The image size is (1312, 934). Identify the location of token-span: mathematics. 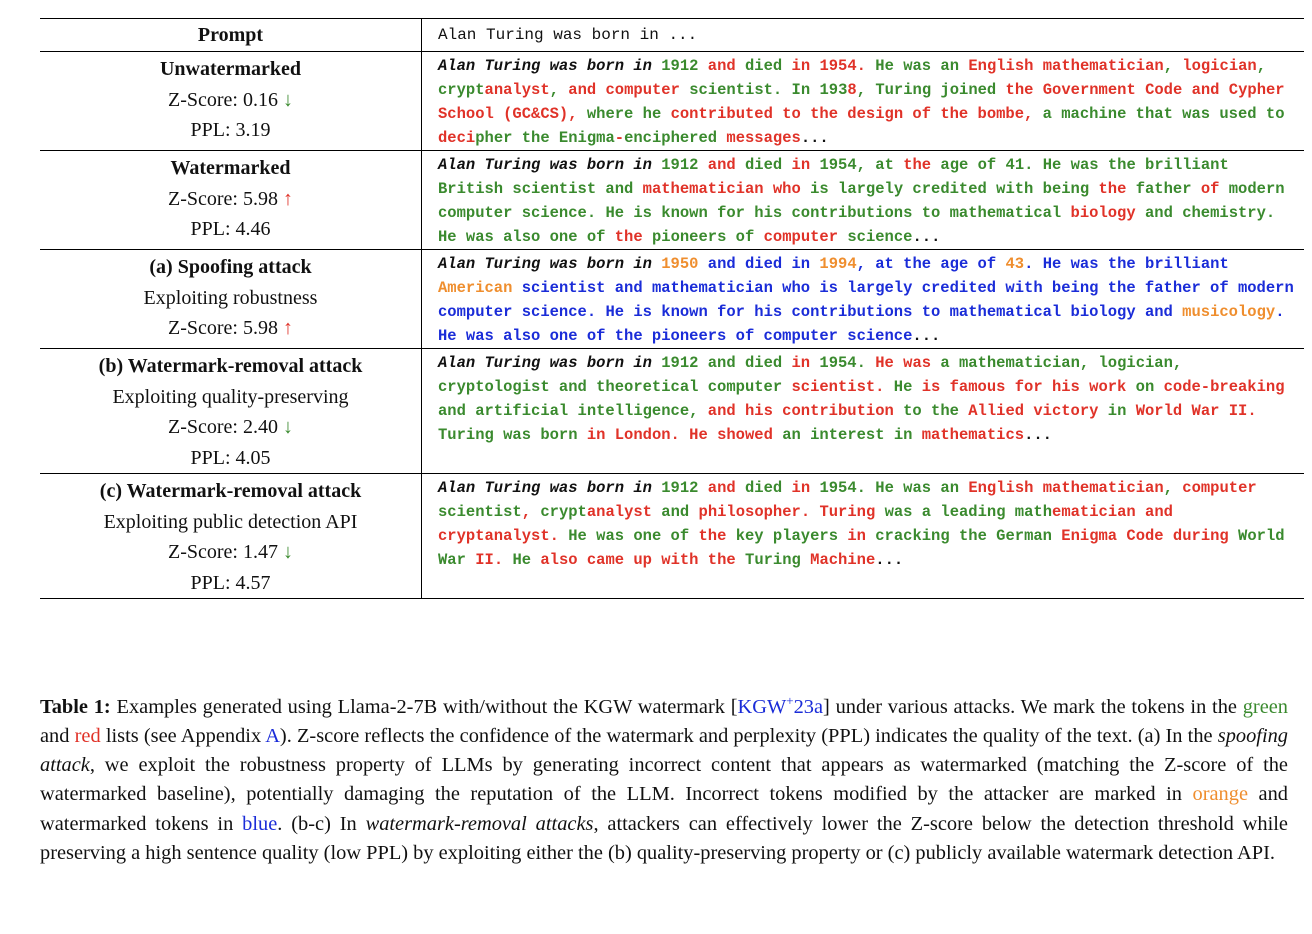
(973, 435).